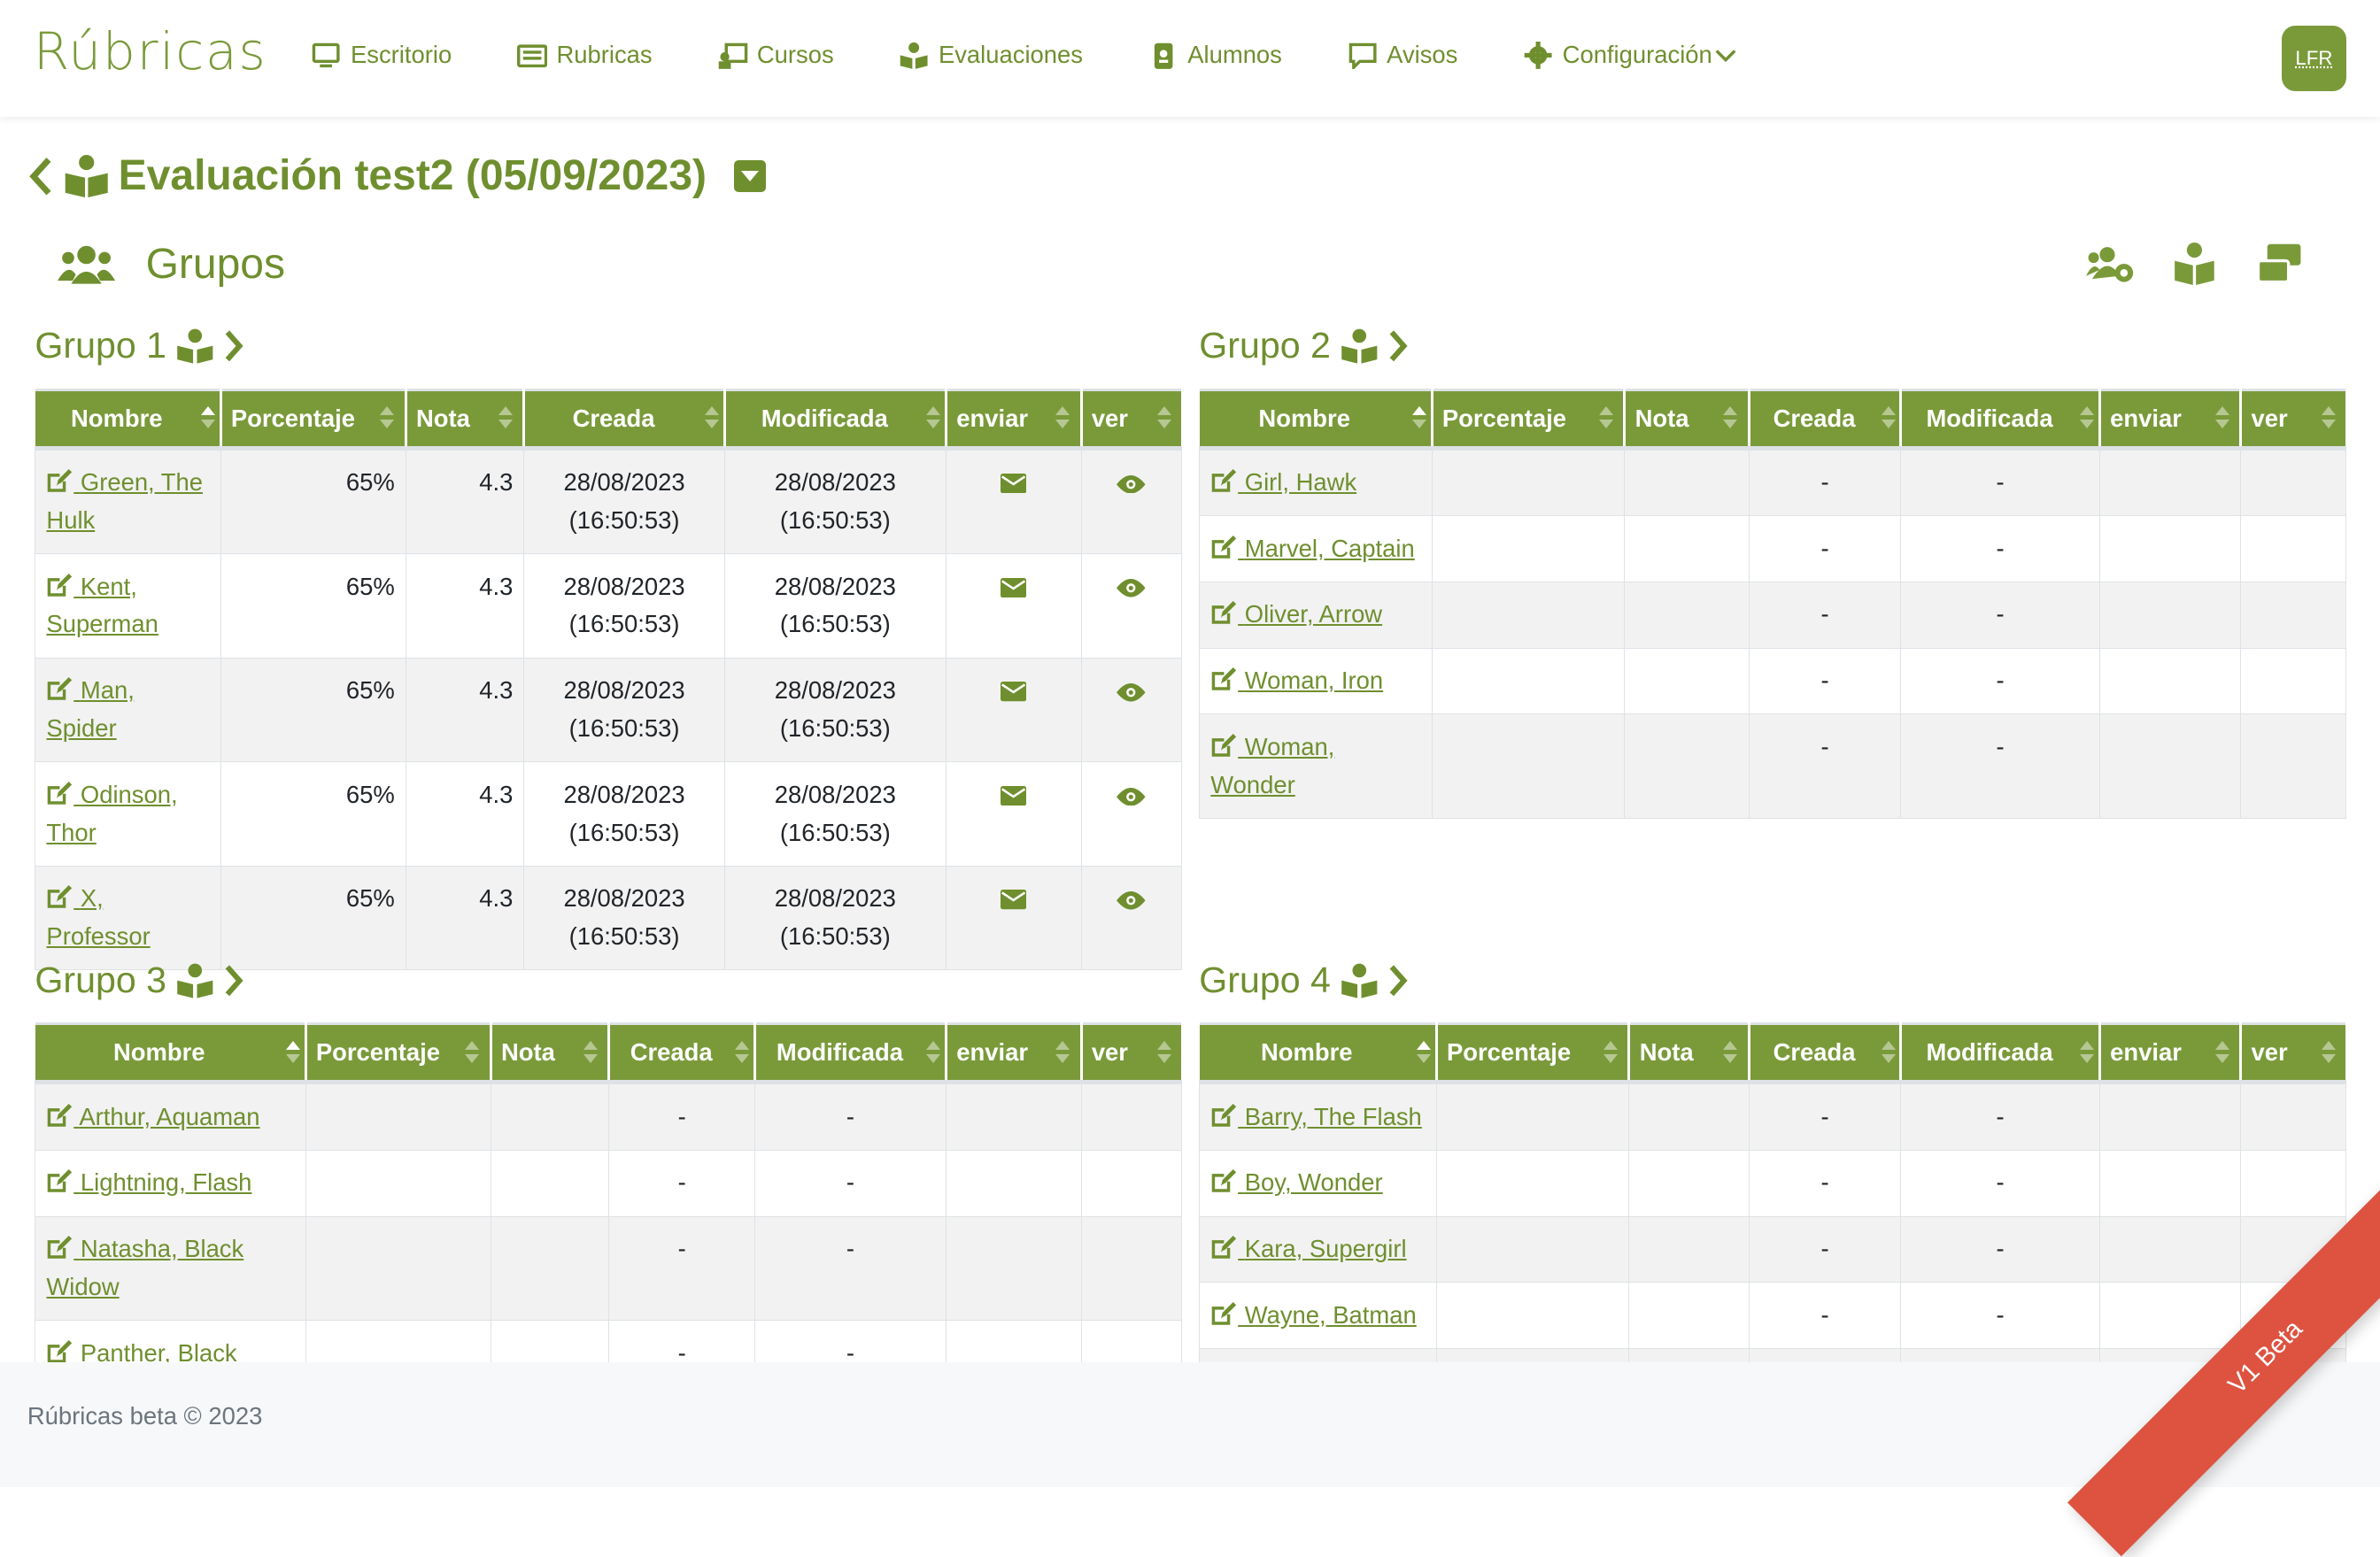  Describe the element at coordinates (1296, 680) in the screenshot. I see `student-link: Woman, Iron` at that location.